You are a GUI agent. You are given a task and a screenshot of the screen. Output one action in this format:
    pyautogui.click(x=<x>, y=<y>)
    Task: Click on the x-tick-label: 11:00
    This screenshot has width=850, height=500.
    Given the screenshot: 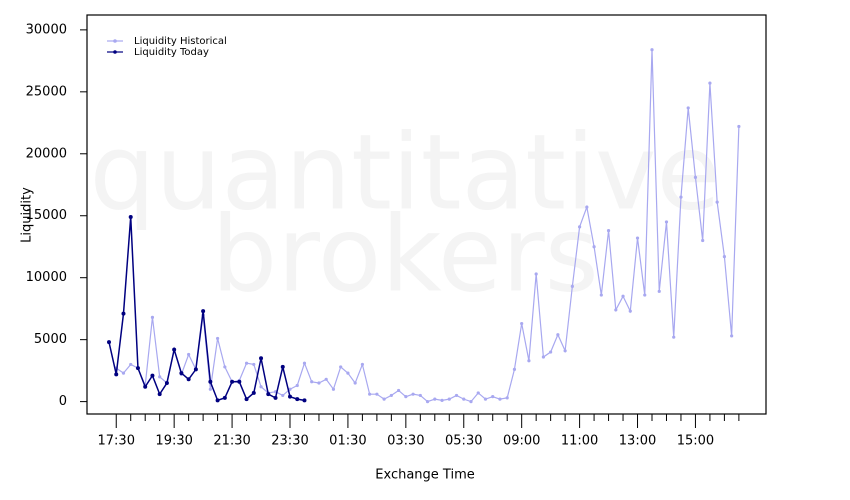 What is the action you would take?
    pyautogui.click(x=579, y=441)
    